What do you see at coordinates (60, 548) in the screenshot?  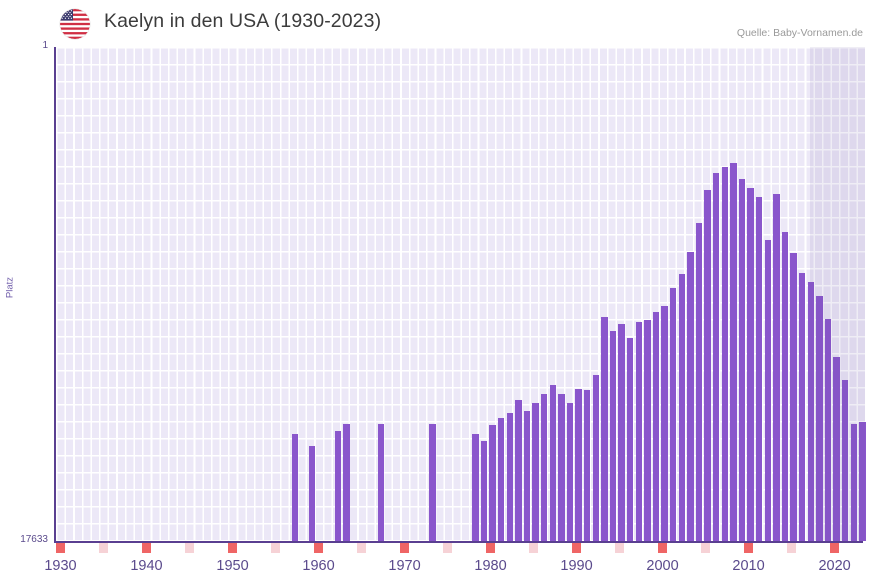 I see `x-tick-marker-1930` at bounding box center [60, 548].